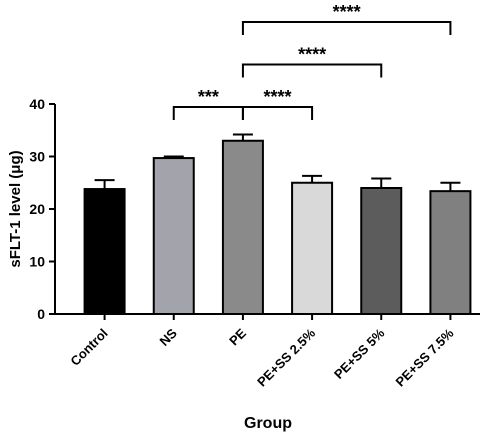  What do you see at coordinates (268, 423) in the screenshot?
I see `x-axis-label: Group` at bounding box center [268, 423].